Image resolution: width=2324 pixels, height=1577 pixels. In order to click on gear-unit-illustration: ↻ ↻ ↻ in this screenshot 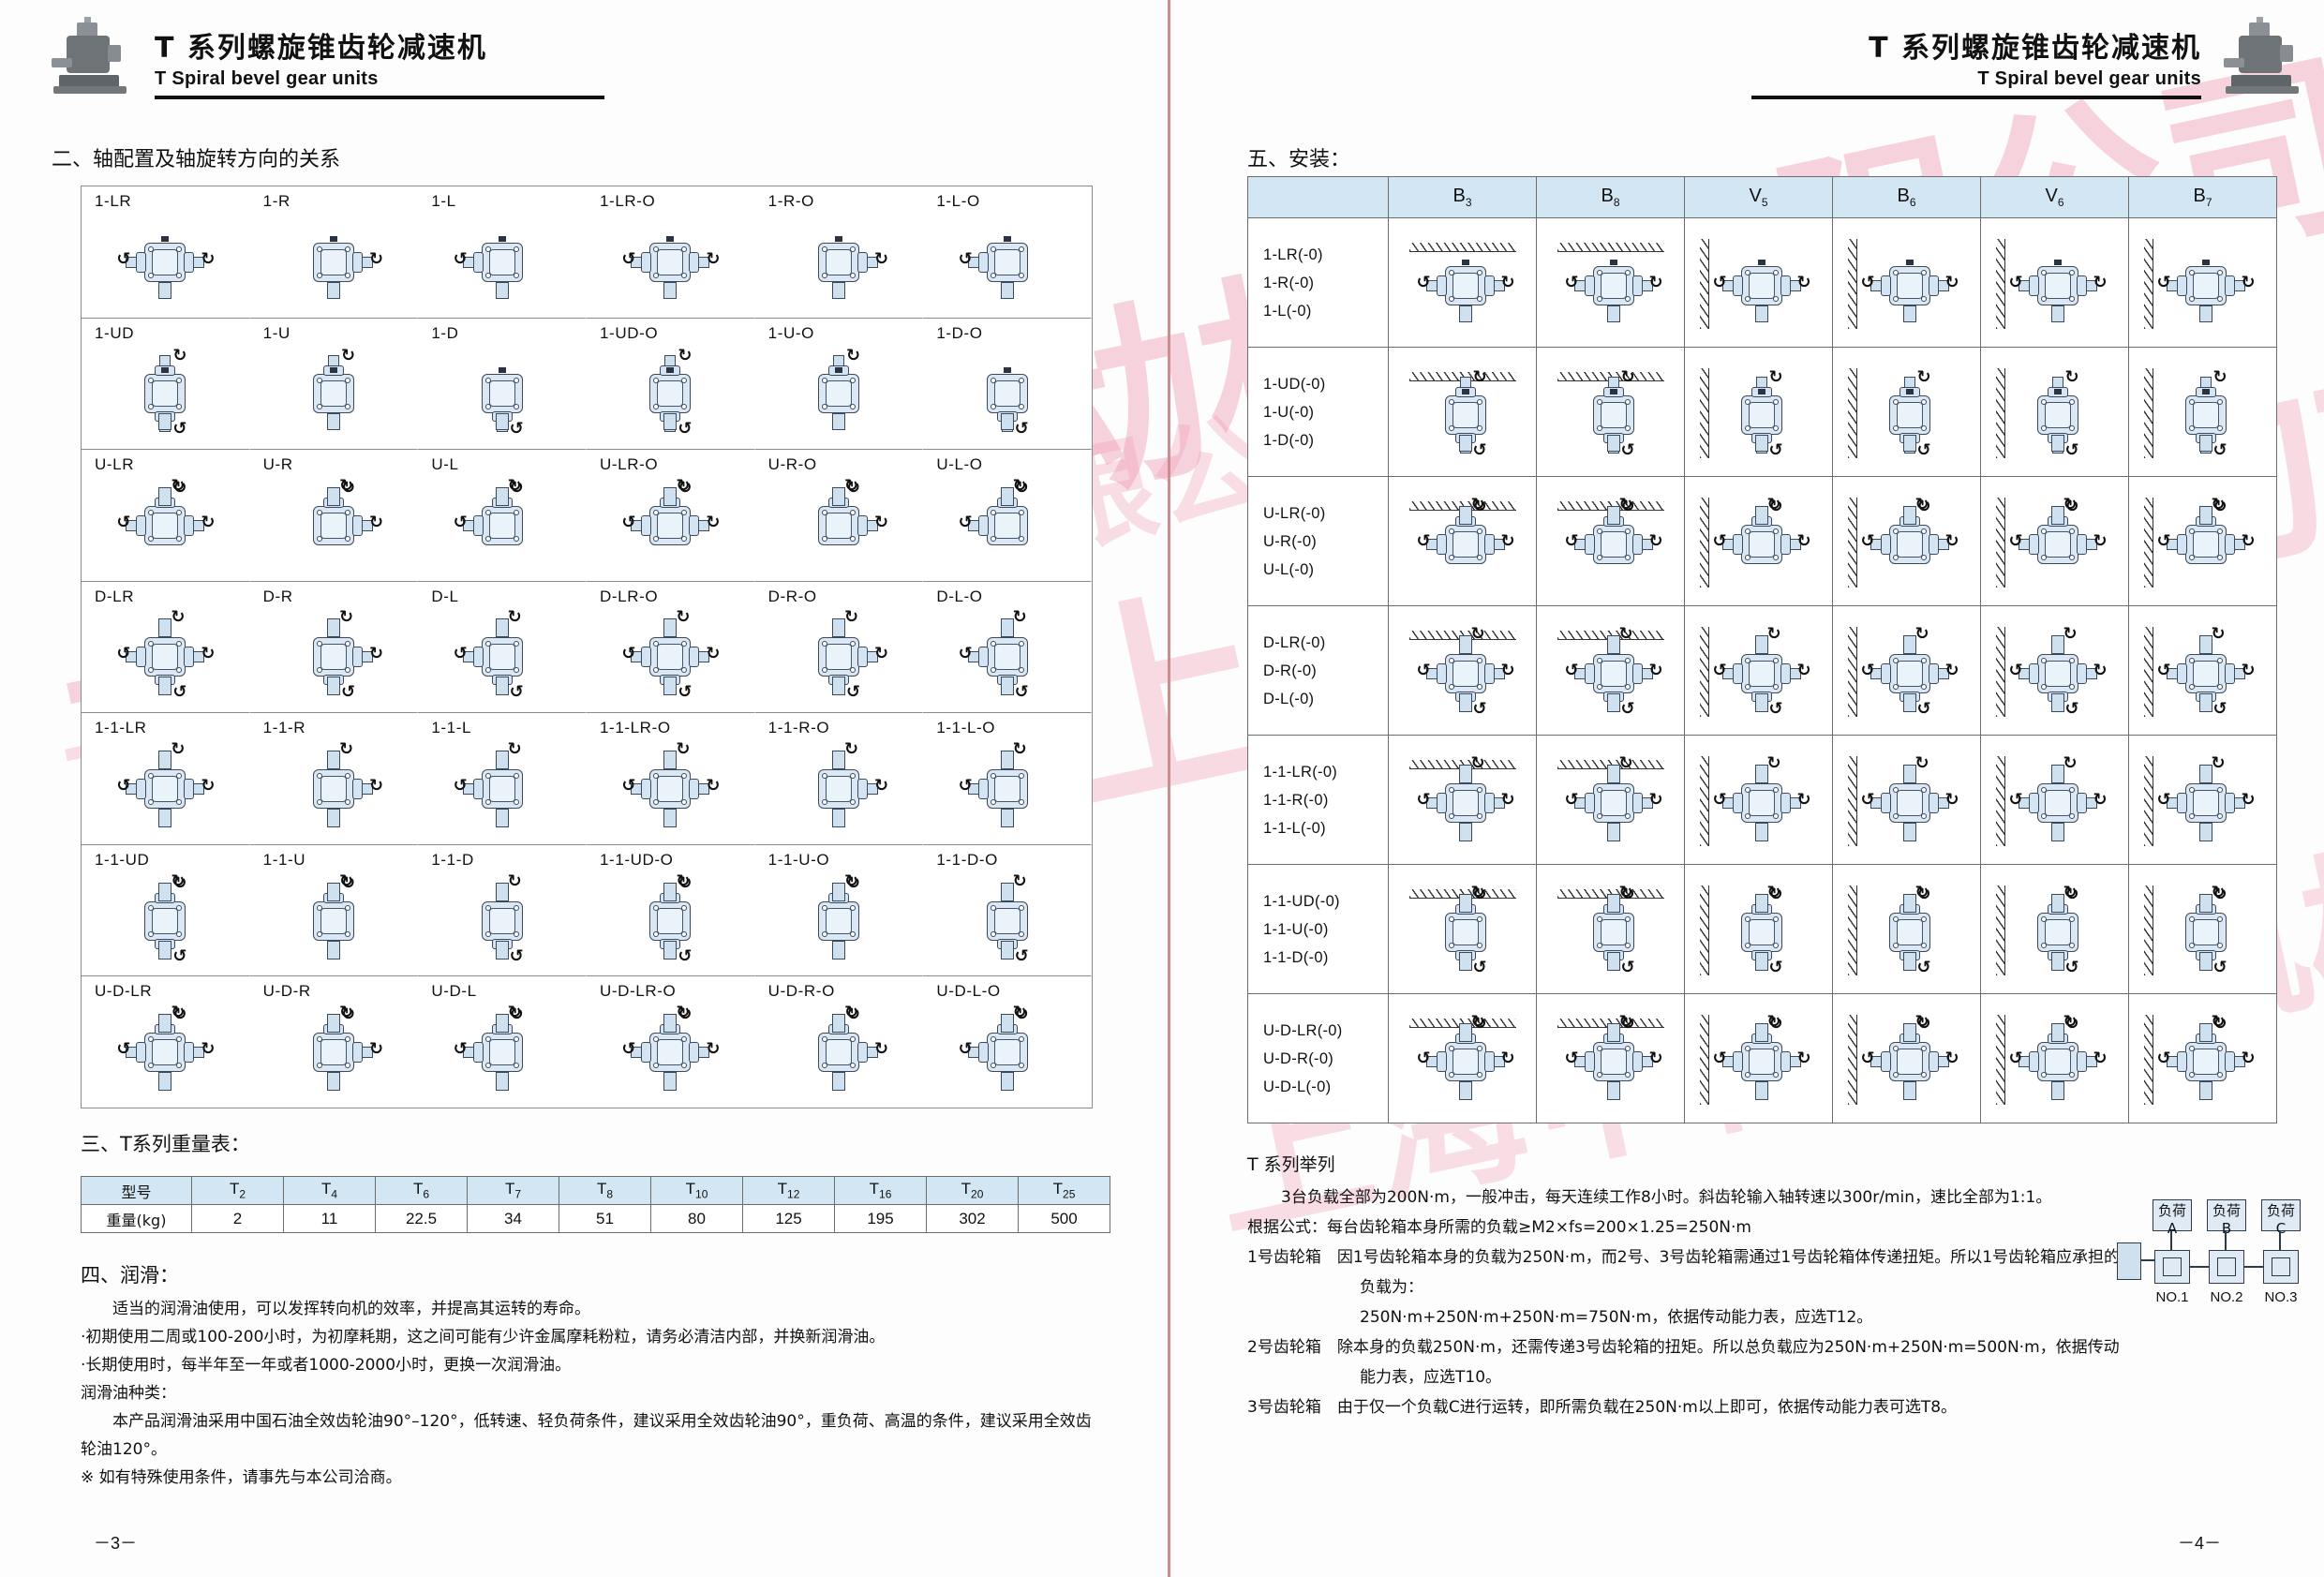, I will do `click(333, 1051)`.